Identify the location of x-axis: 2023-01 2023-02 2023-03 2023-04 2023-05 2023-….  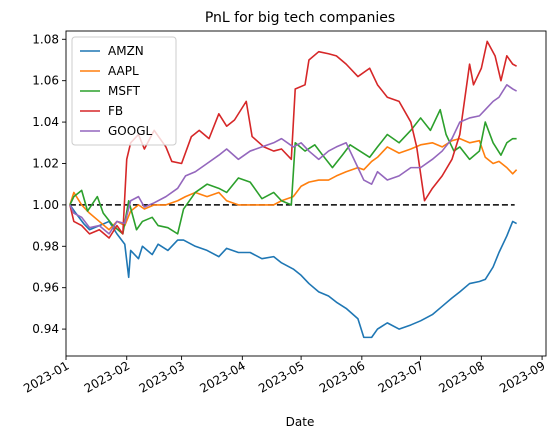
(284, 376).